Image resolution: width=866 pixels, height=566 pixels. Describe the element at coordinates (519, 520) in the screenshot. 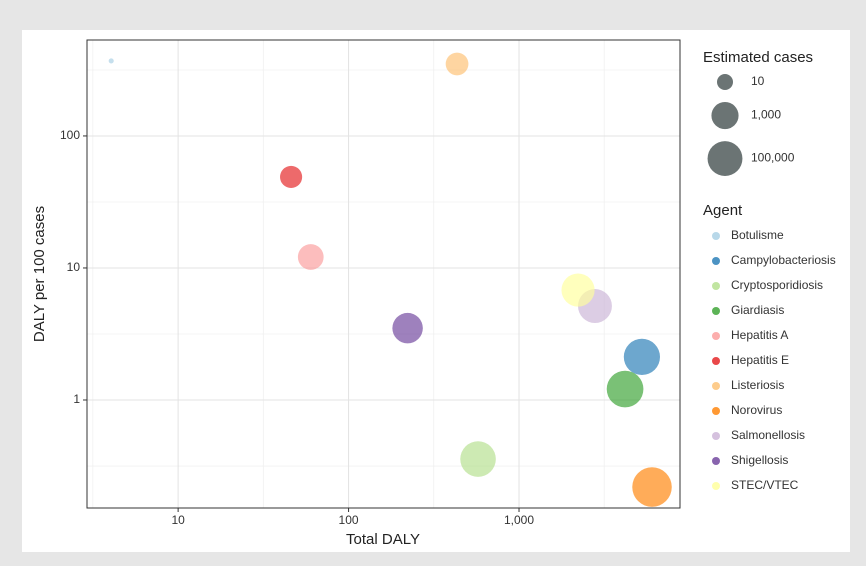

I see `x-tick-label: 1,000` at that location.